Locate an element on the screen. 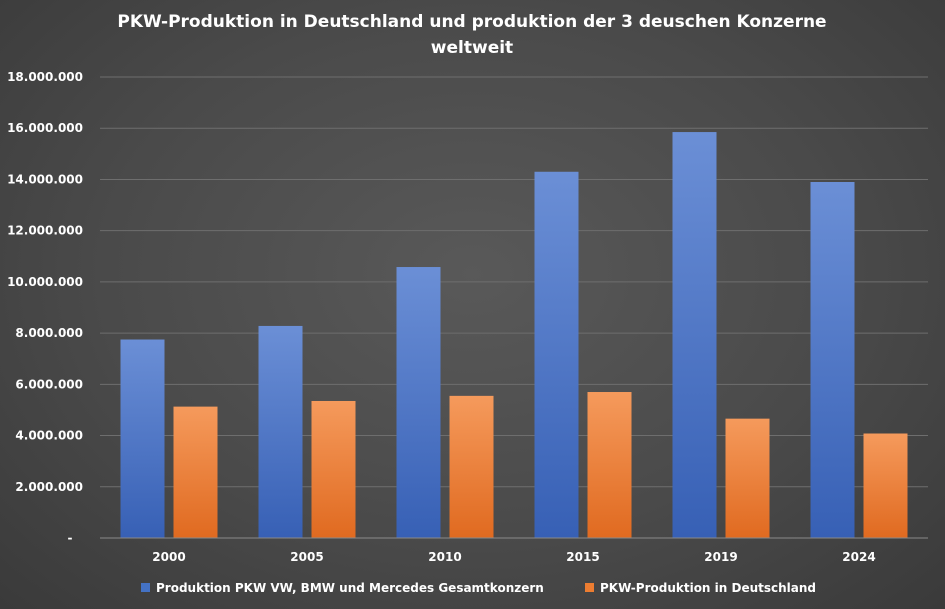 The height and width of the screenshot is (609, 945). y-tick-label: 2.000.000 is located at coordinates (49, 487).